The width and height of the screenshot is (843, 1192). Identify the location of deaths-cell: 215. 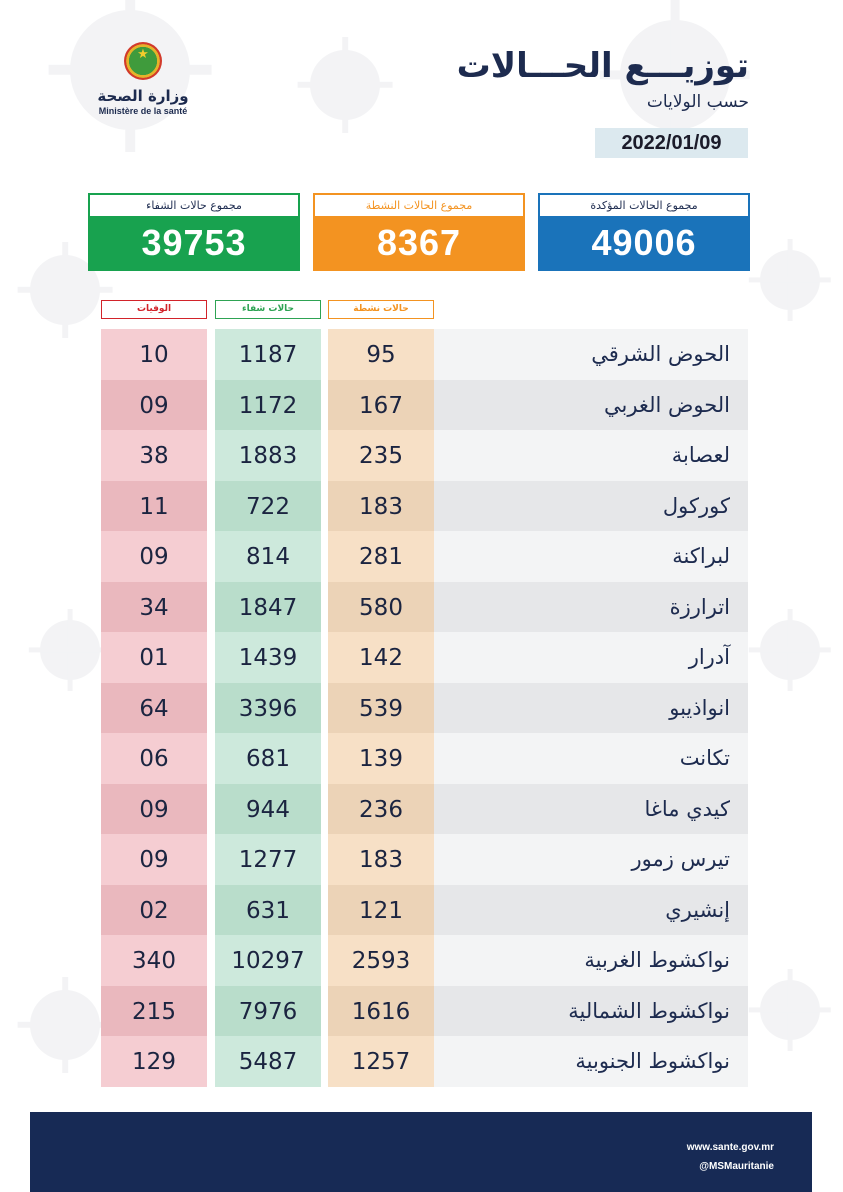
(154, 1010).